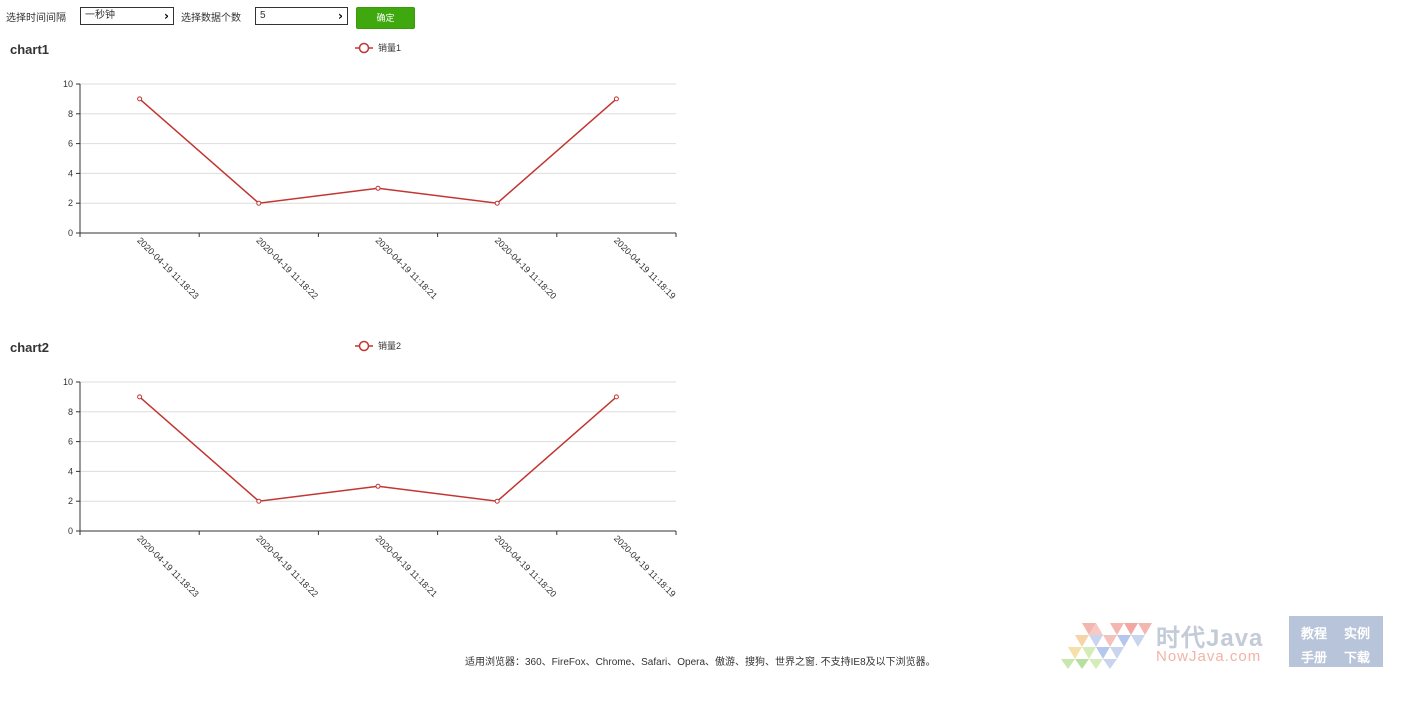  What do you see at coordinates (301, 16) in the screenshot?
I see `count-select: 5 ›` at bounding box center [301, 16].